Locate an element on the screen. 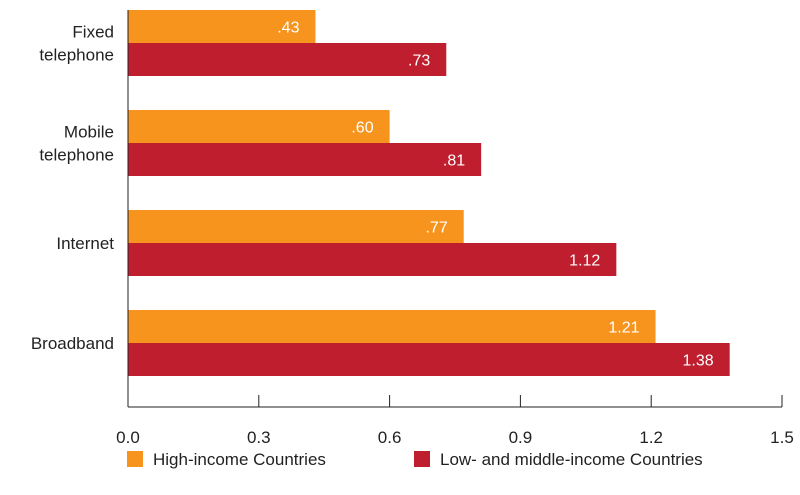 The width and height of the screenshot is (800, 495). x-tick-label: 0.9 is located at coordinates (521, 437).